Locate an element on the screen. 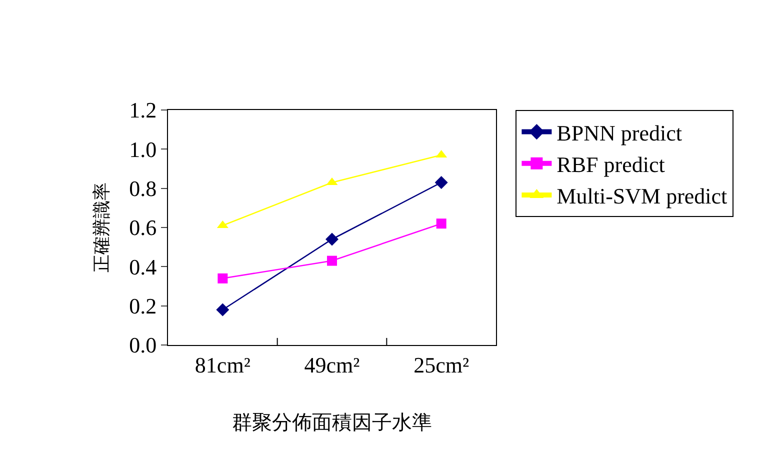  x-tick-label: 25cm² is located at coordinates (442, 365).